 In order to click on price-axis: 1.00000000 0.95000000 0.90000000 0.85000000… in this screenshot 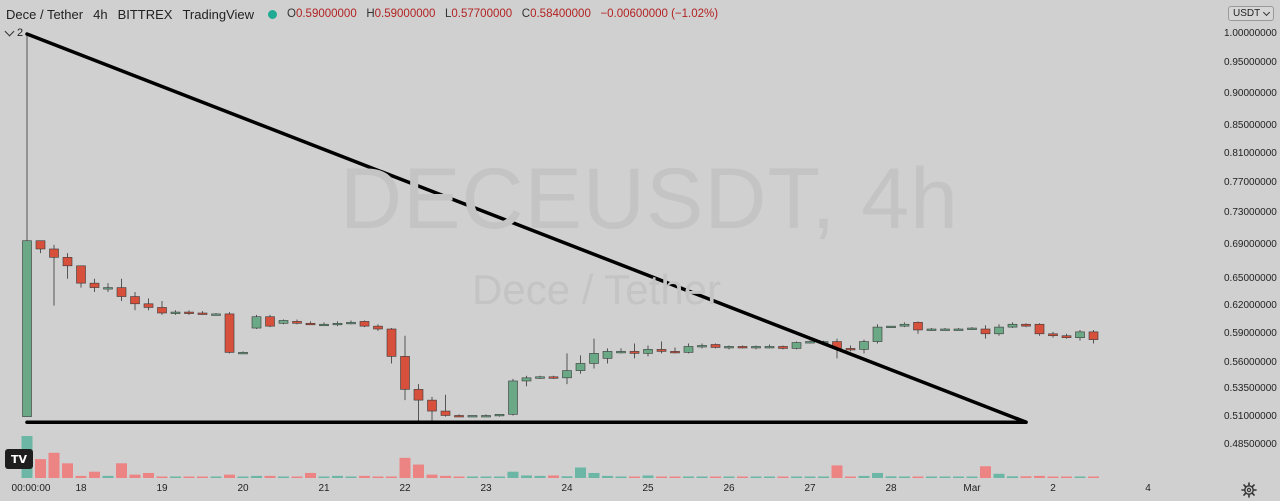, I will do `click(1247, 239)`.